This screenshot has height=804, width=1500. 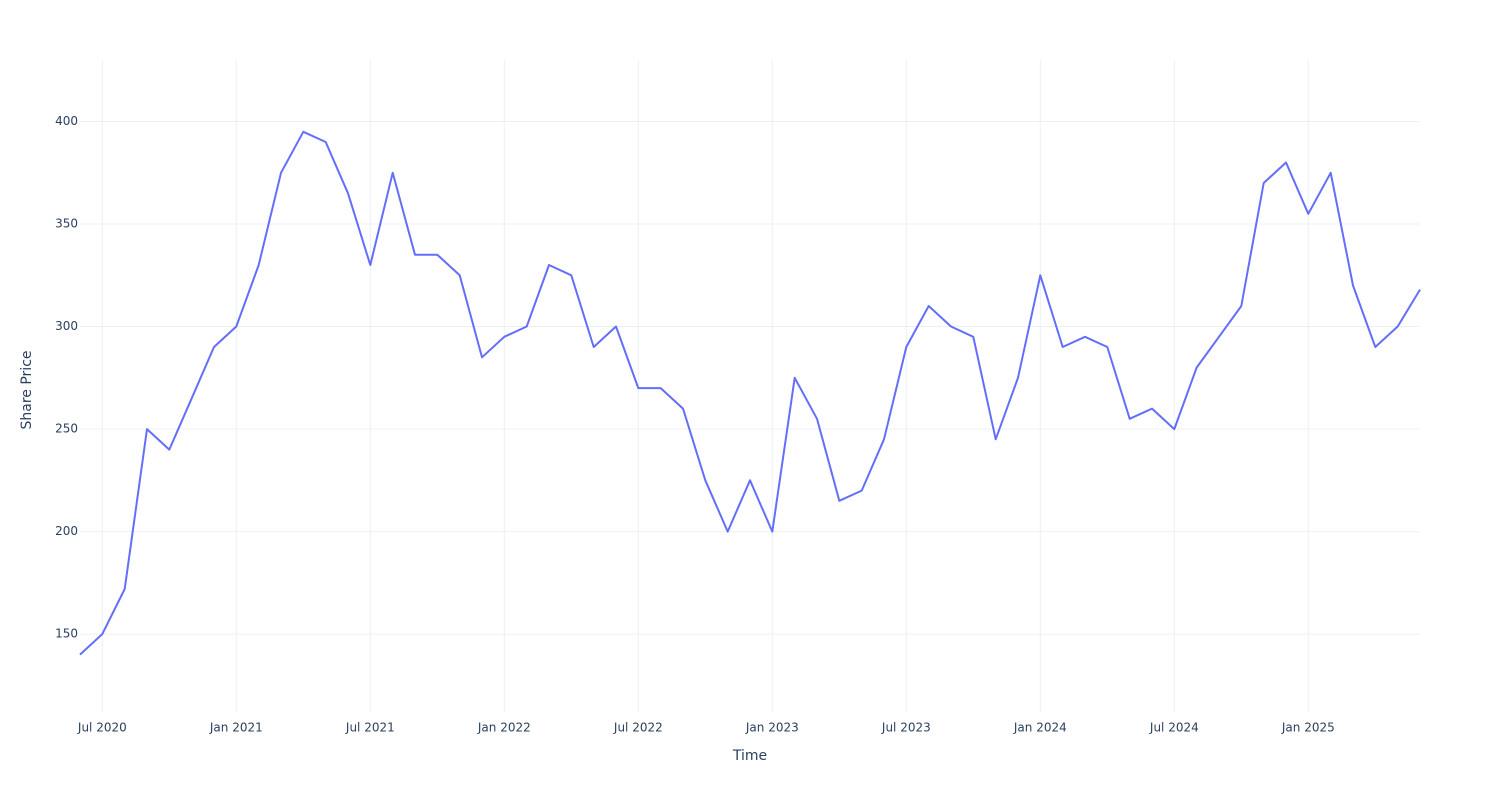 What do you see at coordinates (1174, 728) in the screenshot?
I see `x-tick-label: Jul 2024` at bounding box center [1174, 728].